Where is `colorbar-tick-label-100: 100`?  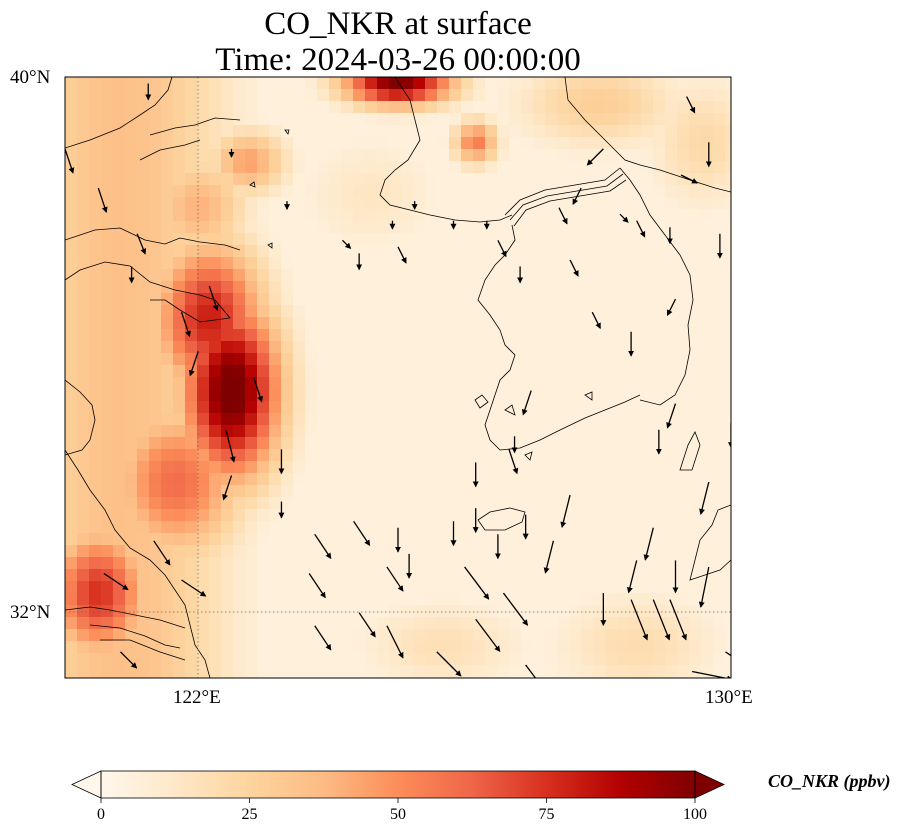
colorbar-tick-label-100: 100 is located at coordinates (695, 814).